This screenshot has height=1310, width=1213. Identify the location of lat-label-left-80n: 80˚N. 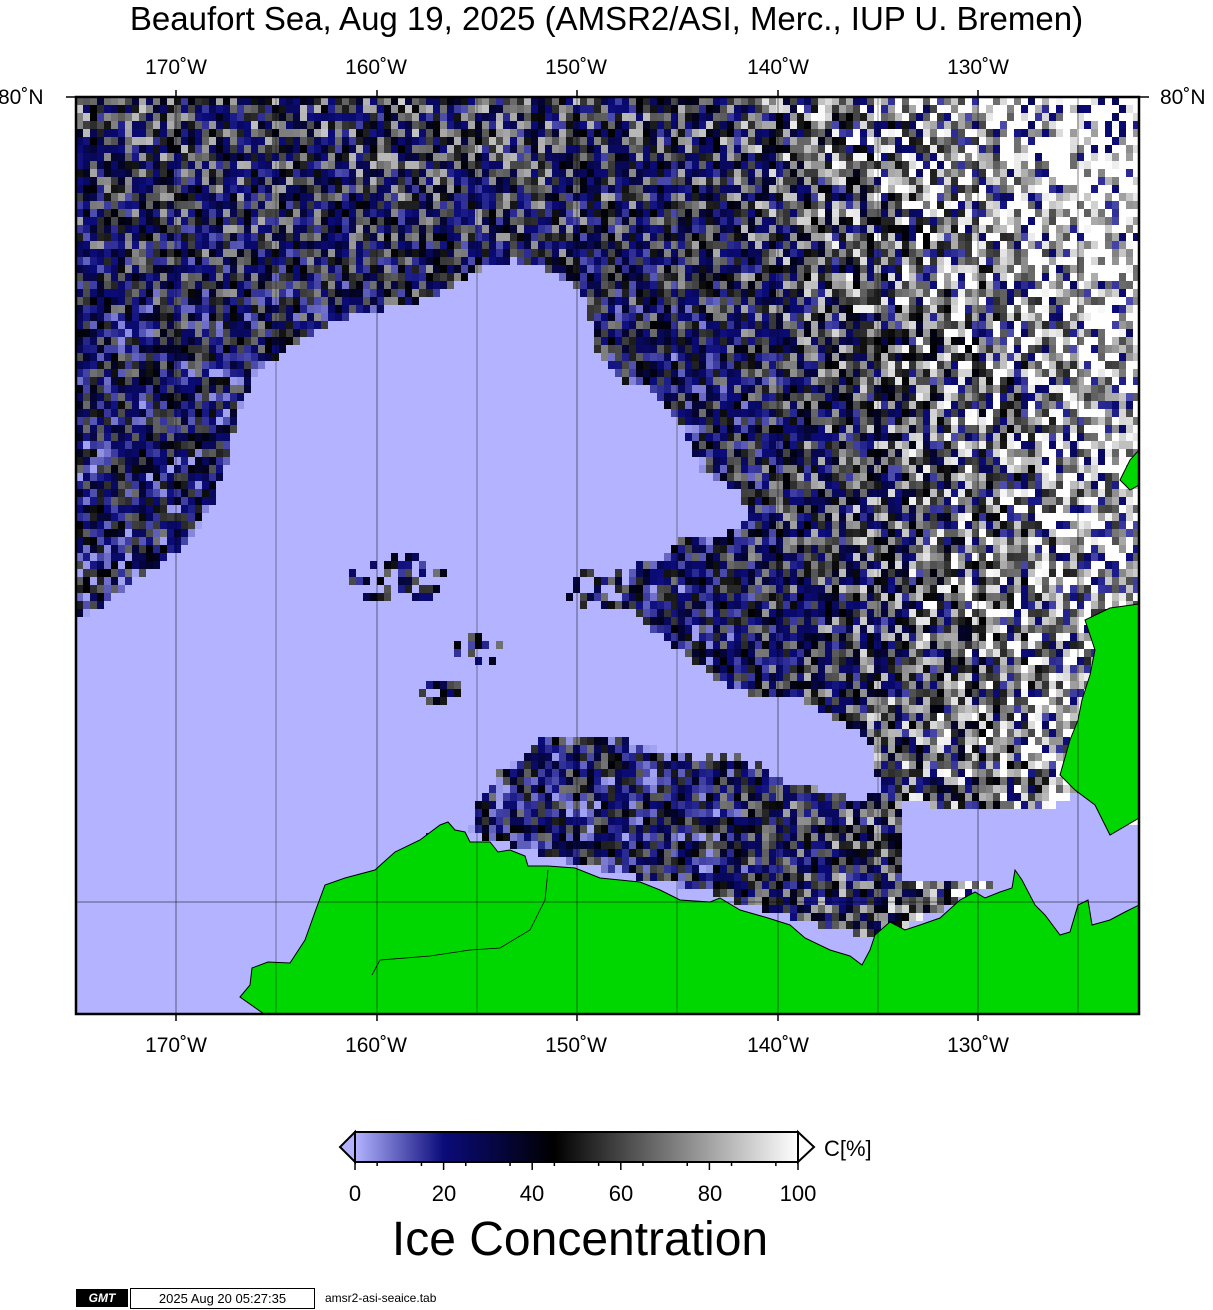
(22, 97).